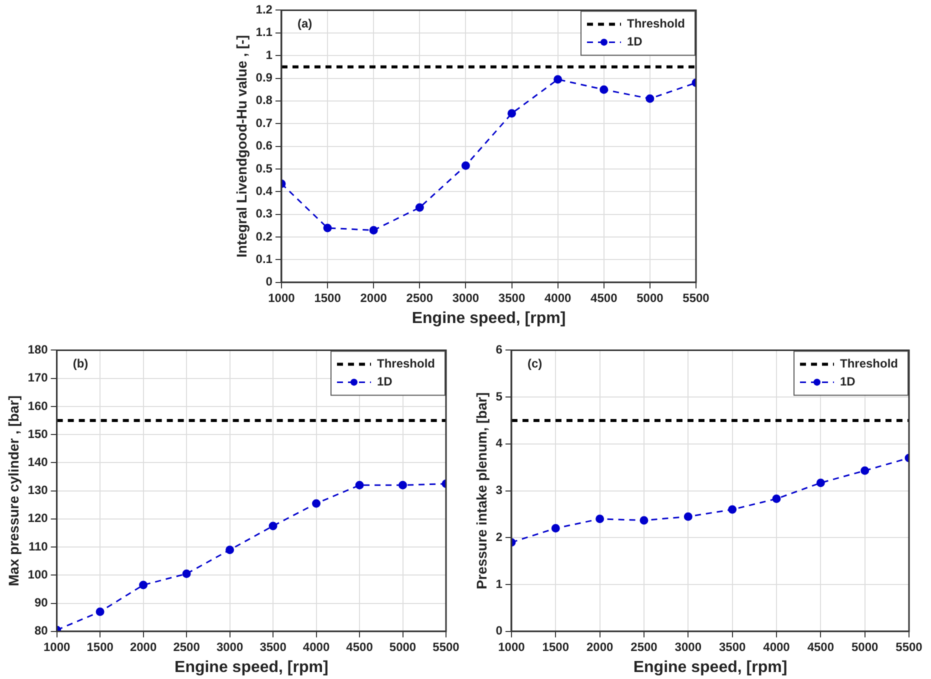  Describe the element at coordinates (38, 349) in the screenshot. I see `y-tick-label: 180` at that location.